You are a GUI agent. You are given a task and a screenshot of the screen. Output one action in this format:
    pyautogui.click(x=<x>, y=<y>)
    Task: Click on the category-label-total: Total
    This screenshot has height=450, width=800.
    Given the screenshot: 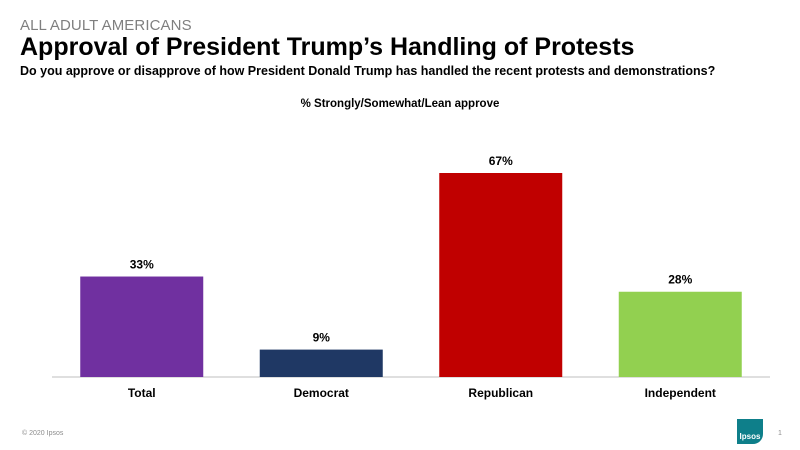 What is the action you would take?
    pyautogui.click(x=142, y=393)
    